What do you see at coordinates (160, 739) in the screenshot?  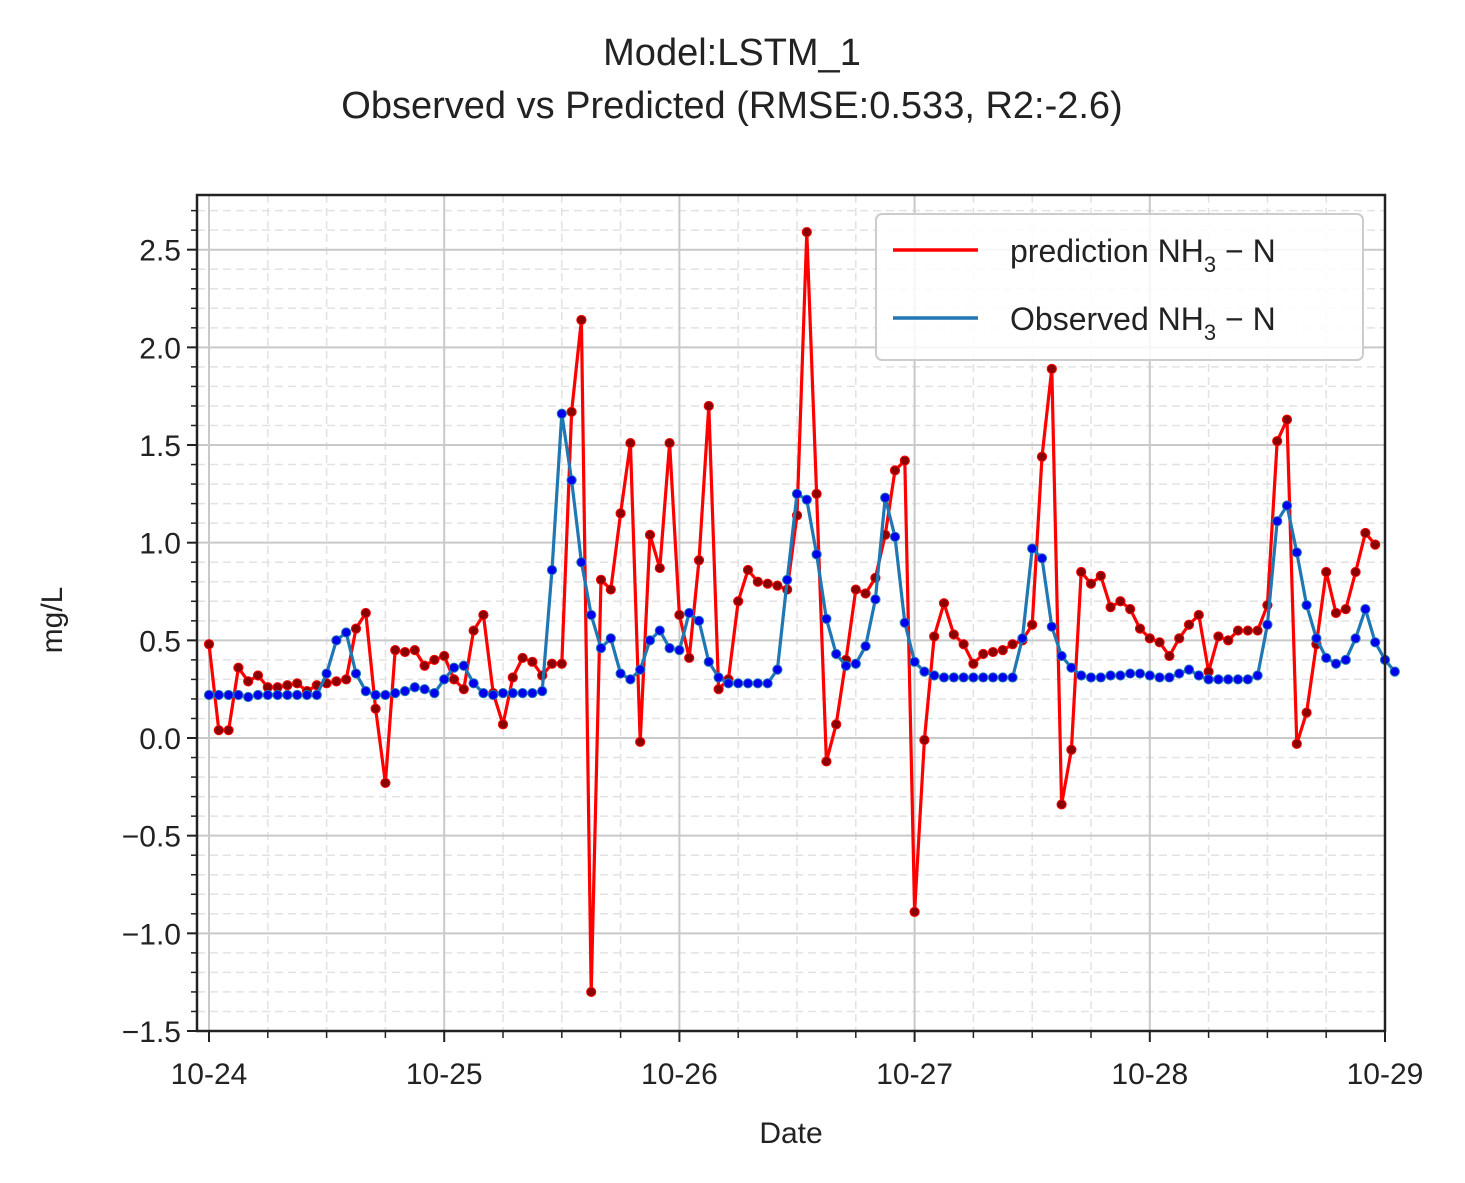 I see `y-tick-label: 0.0` at bounding box center [160, 739].